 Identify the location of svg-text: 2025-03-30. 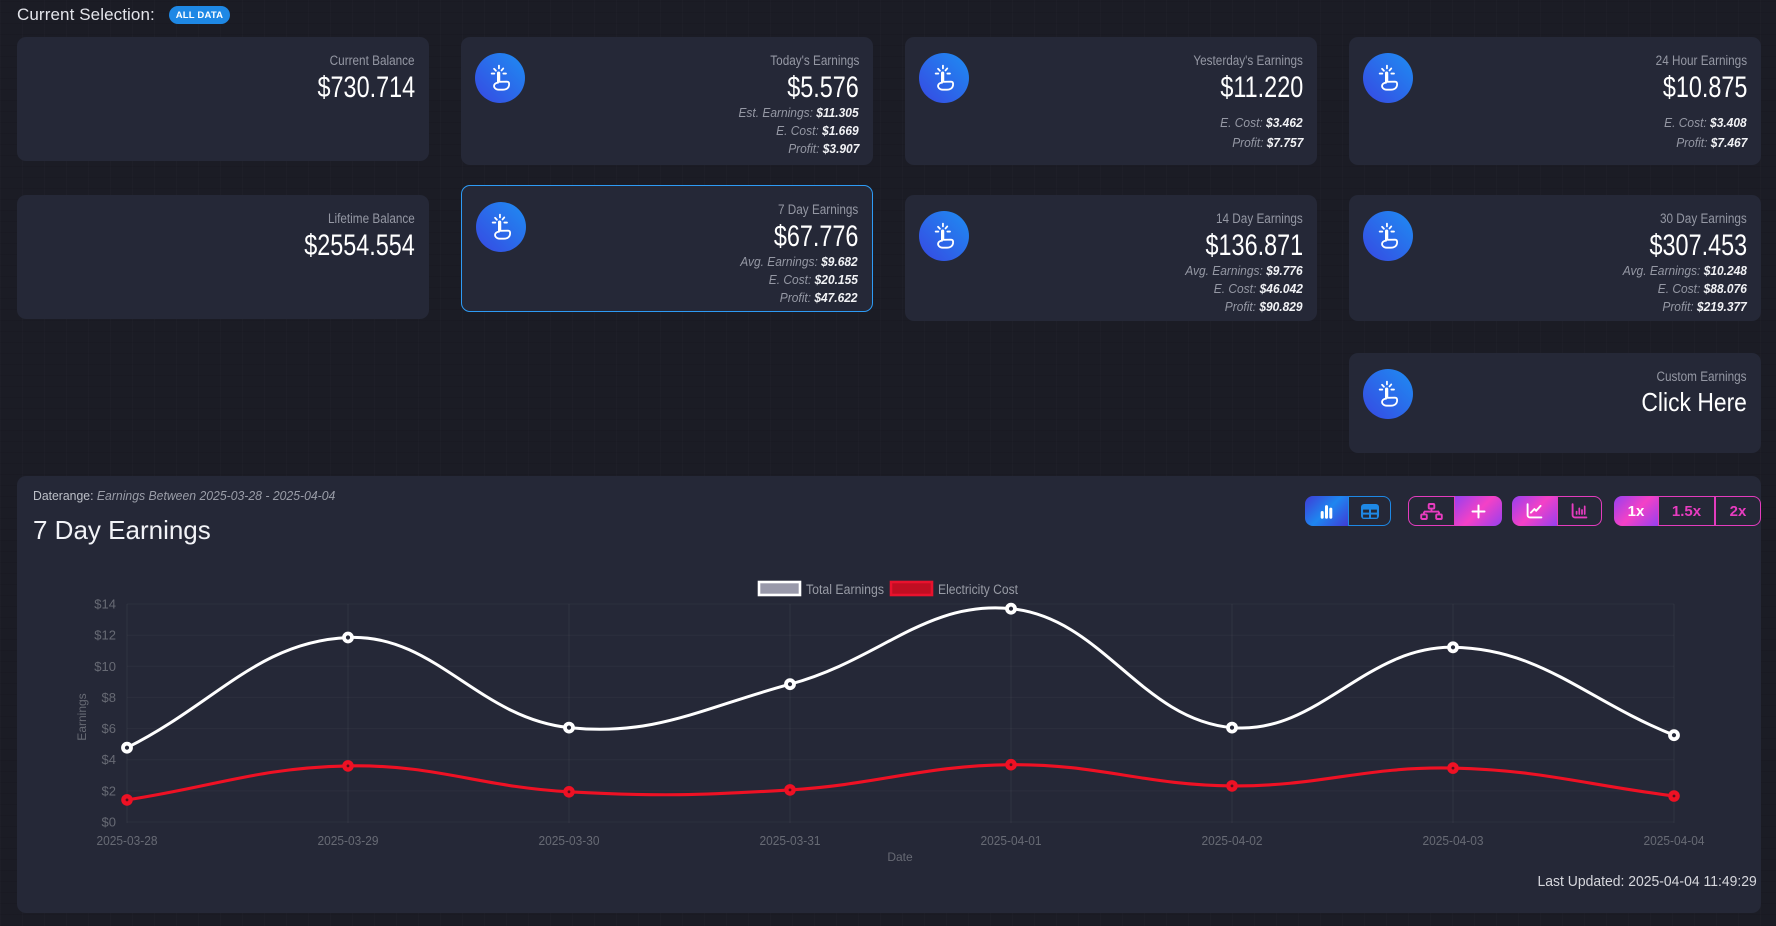
(569, 840).